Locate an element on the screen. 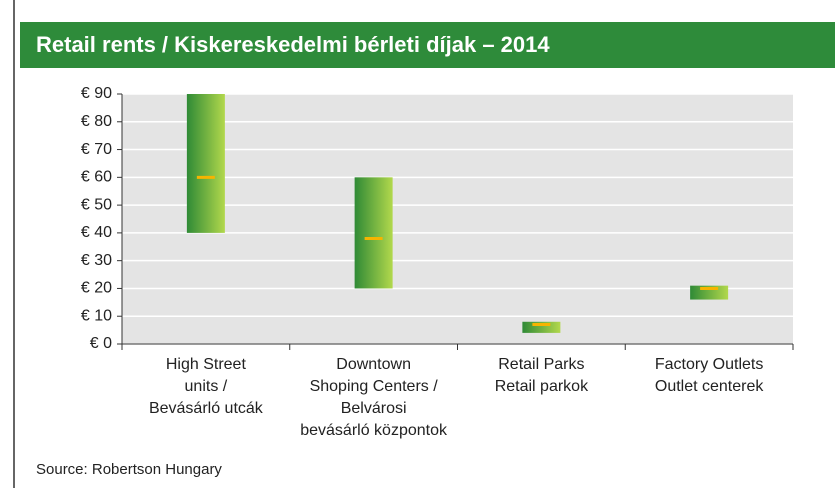  x-tick-label: Factory Outlets is located at coordinates (709, 364).